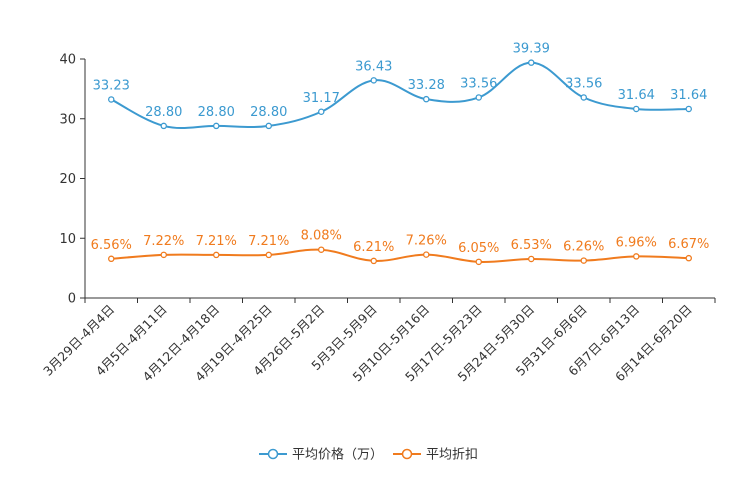 This screenshot has width=744, height=496. I want to click on y-tick-label: 40, so click(67, 60).